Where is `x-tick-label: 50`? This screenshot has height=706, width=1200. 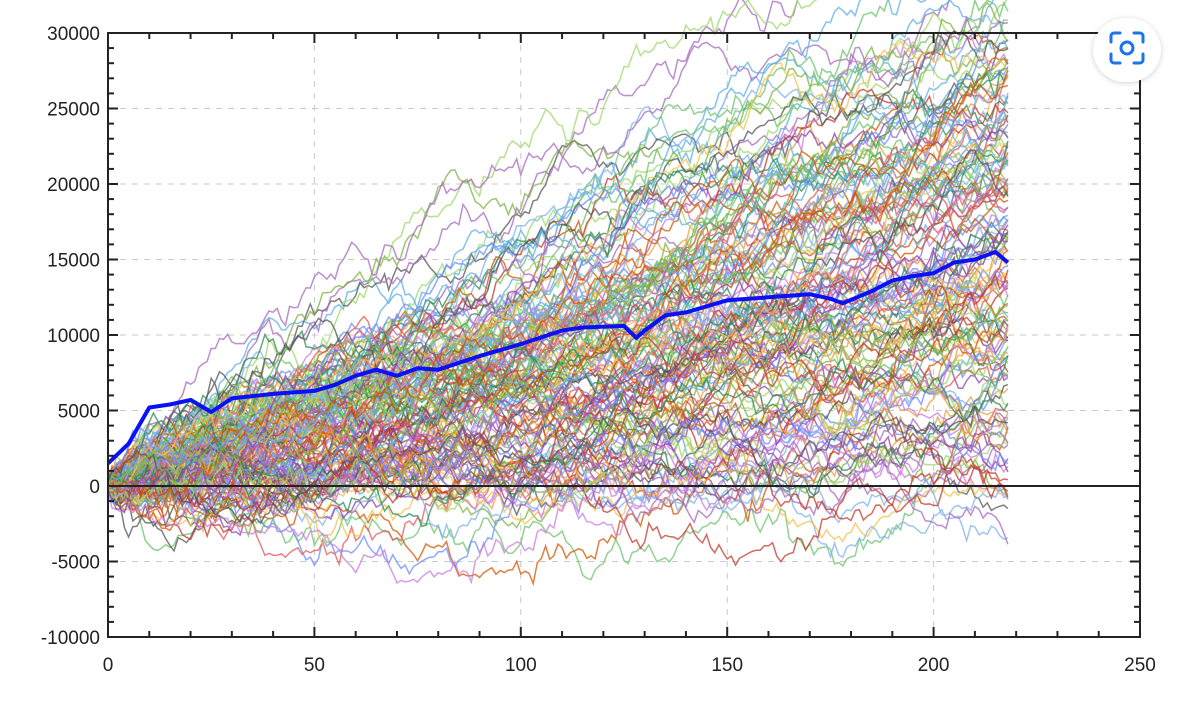
x-tick-label: 50 is located at coordinates (314, 665).